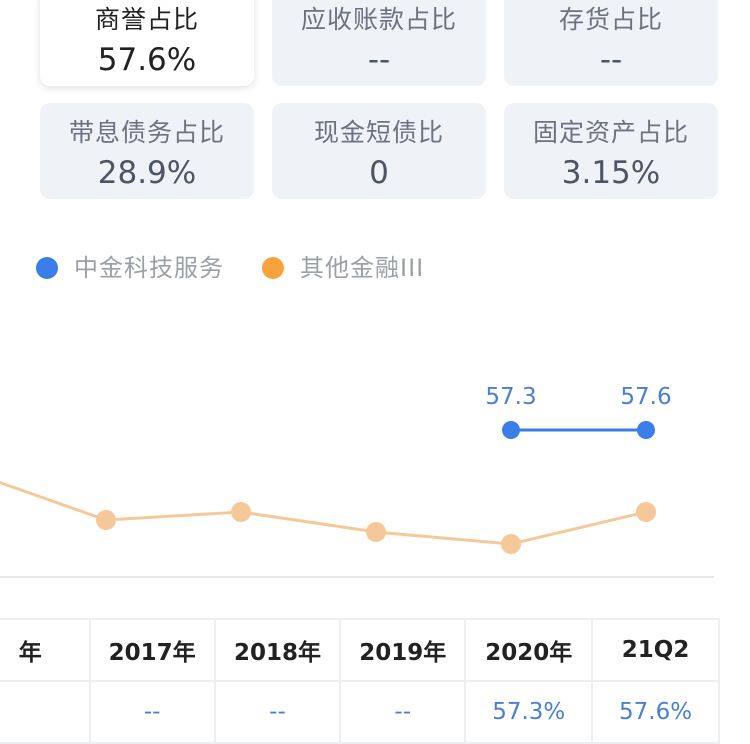  What do you see at coordinates (611, 151) in the screenshot?
I see `metric-card-fixed-assets: 固定资产占比 3.15%` at bounding box center [611, 151].